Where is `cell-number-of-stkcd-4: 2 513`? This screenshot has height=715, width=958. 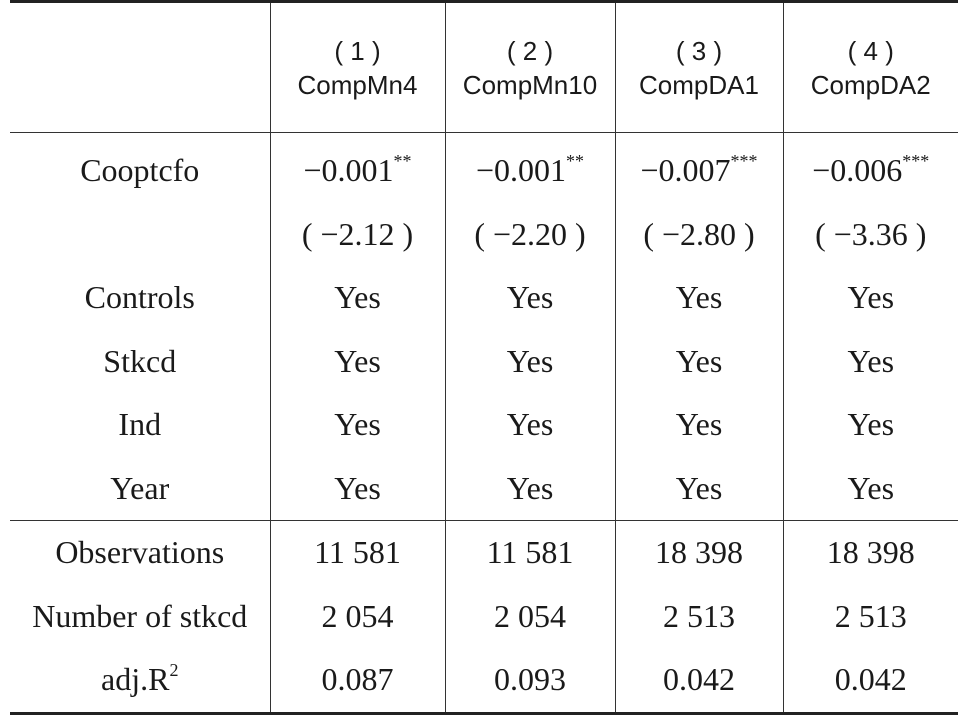 cell-number-of-stkcd-4: 2 513 is located at coordinates (870, 617).